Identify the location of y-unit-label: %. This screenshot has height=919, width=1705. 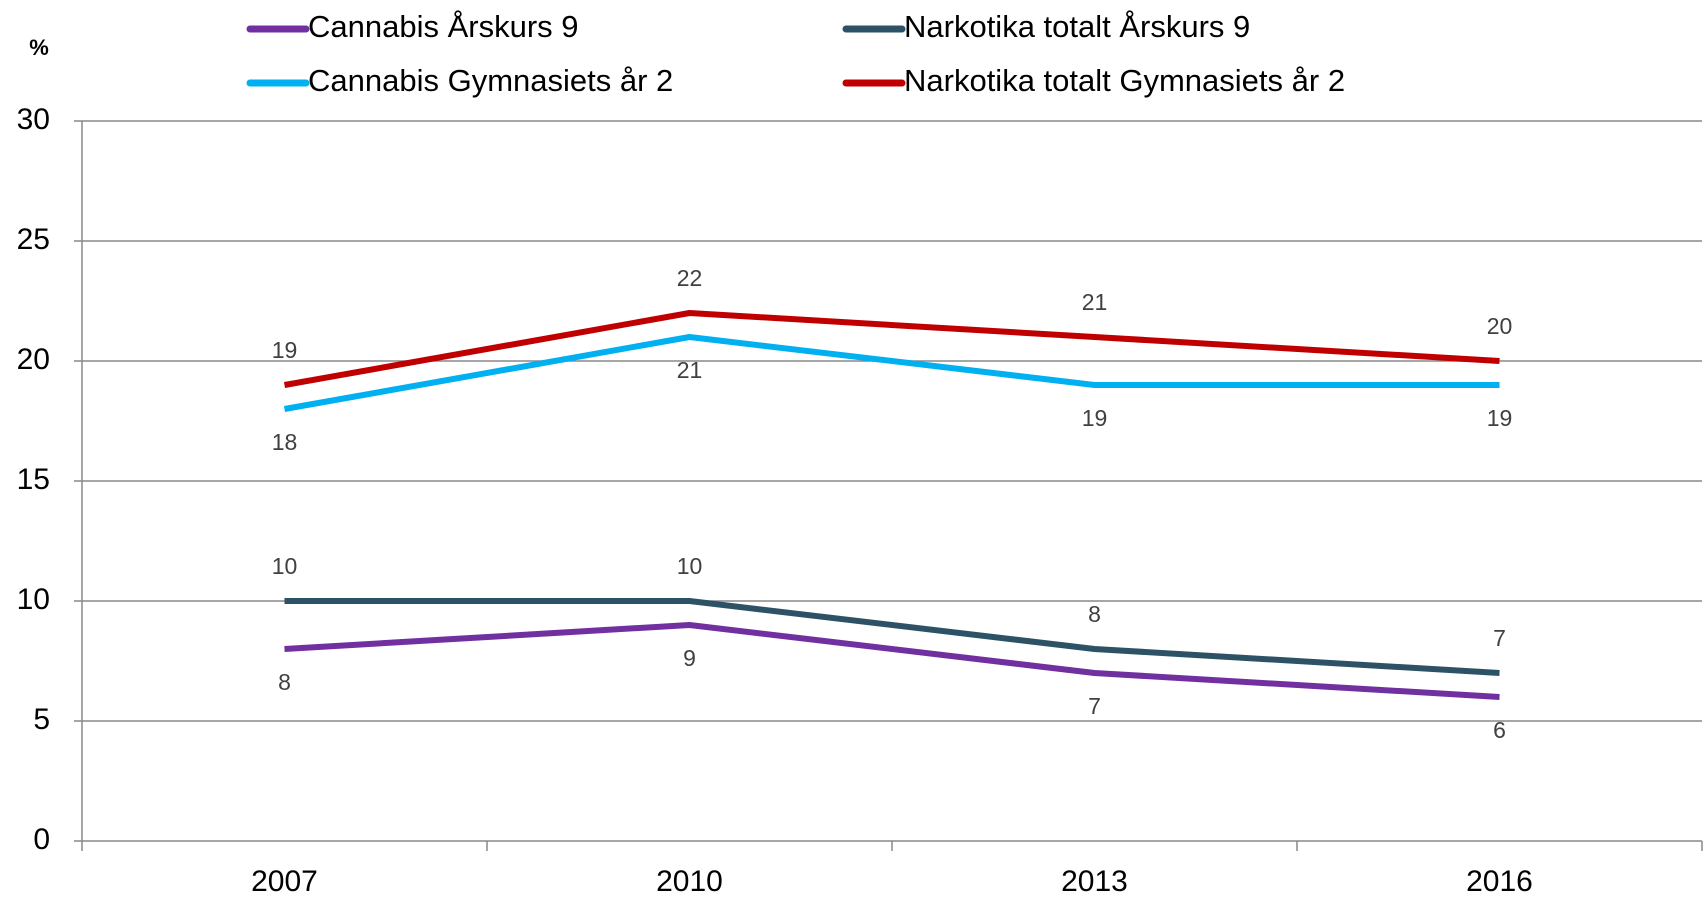
(39, 47).